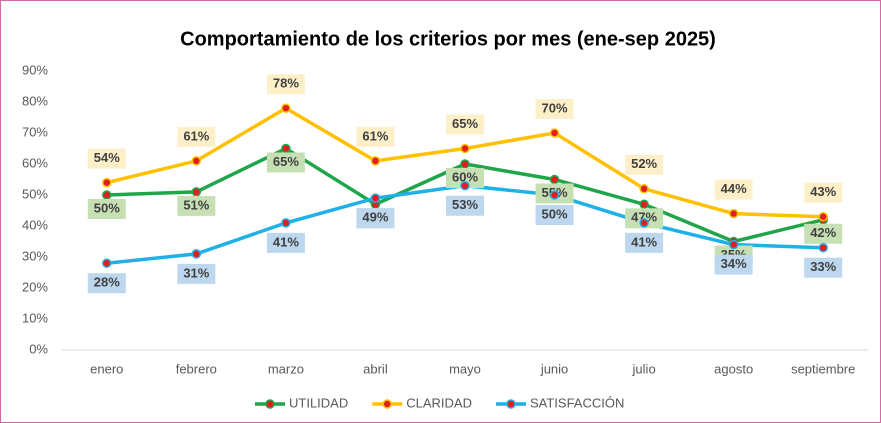 The width and height of the screenshot is (881, 423). I want to click on y-tick-label: 10%, so click(35, 317).